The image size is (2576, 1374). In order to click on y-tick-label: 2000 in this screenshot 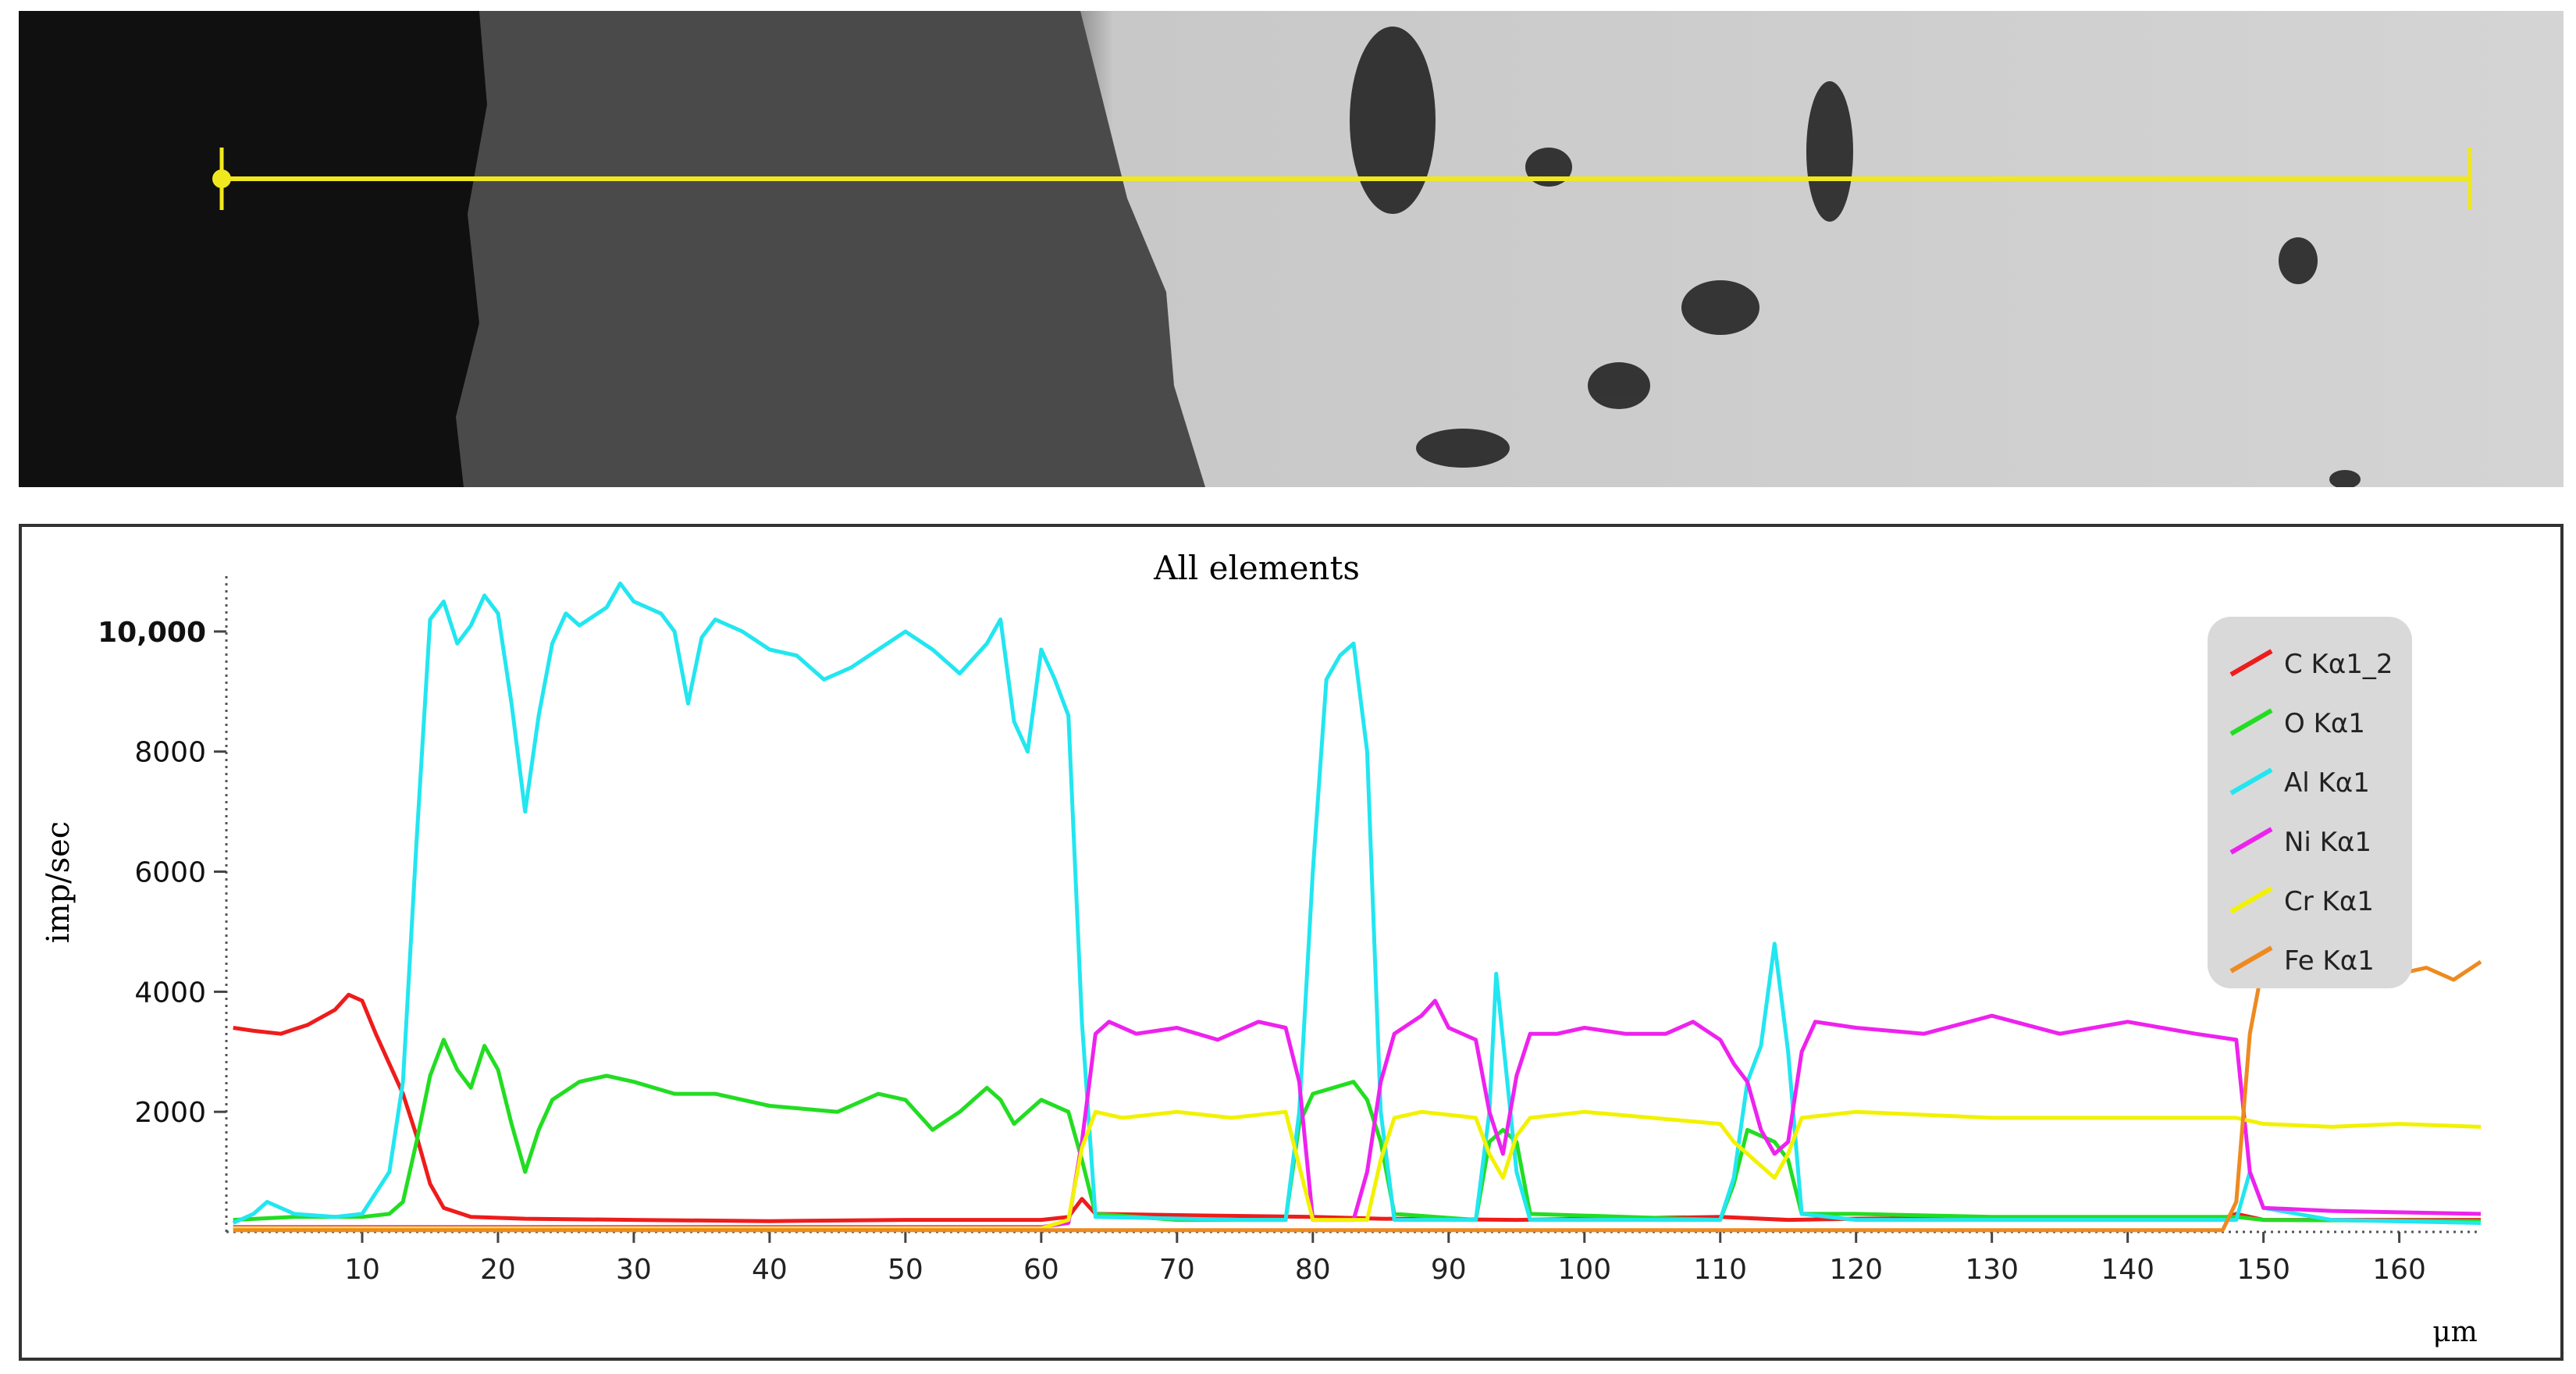, I will do `click(170, 1113)`.